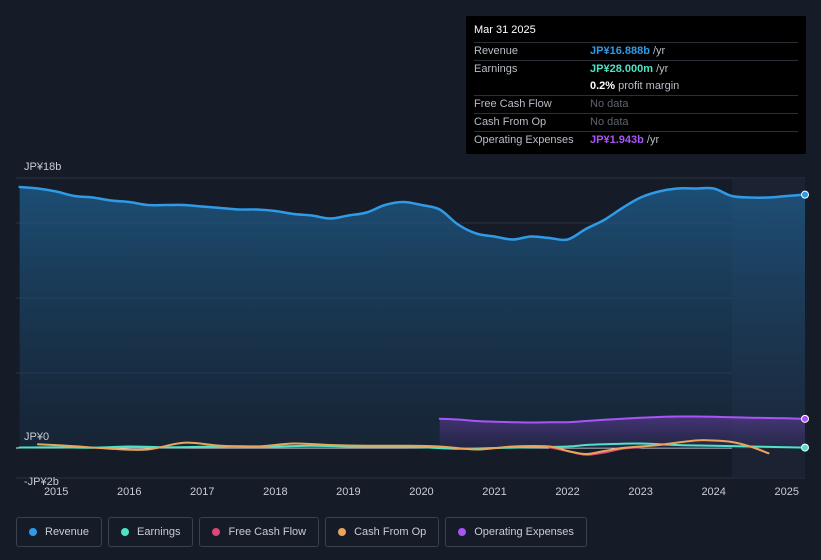  I want to click on operating-expenses-line, so click(622, 419).